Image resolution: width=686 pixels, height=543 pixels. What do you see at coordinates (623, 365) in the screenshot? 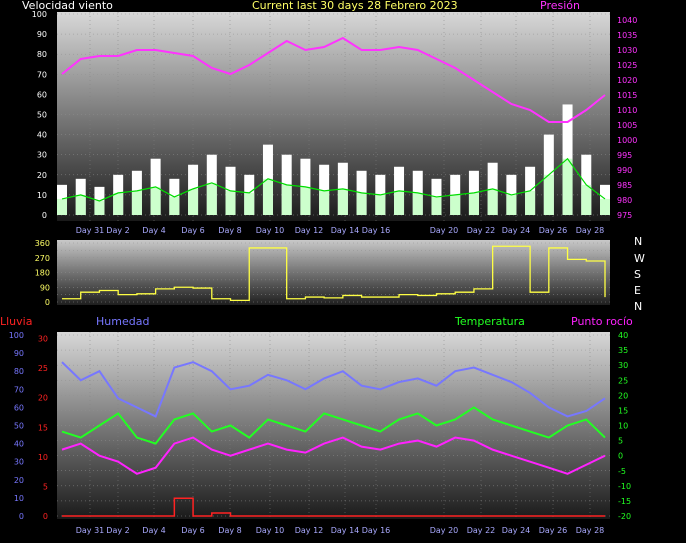
I see `y-temp-tick: 30` at bounding box center [623, 365].